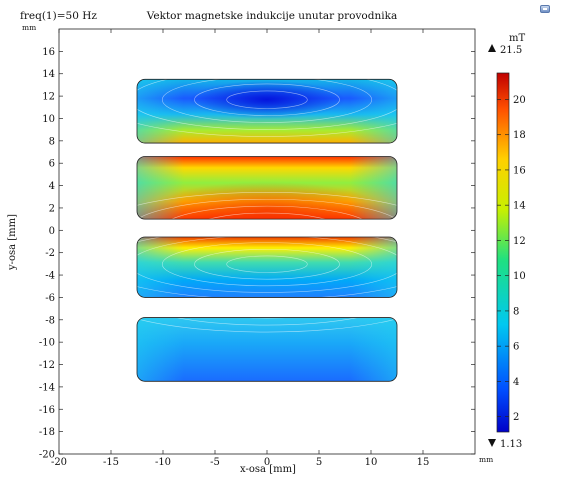 The image size is (563, 477). I want to click on colorbar-min-arrow, so click(492, 443).